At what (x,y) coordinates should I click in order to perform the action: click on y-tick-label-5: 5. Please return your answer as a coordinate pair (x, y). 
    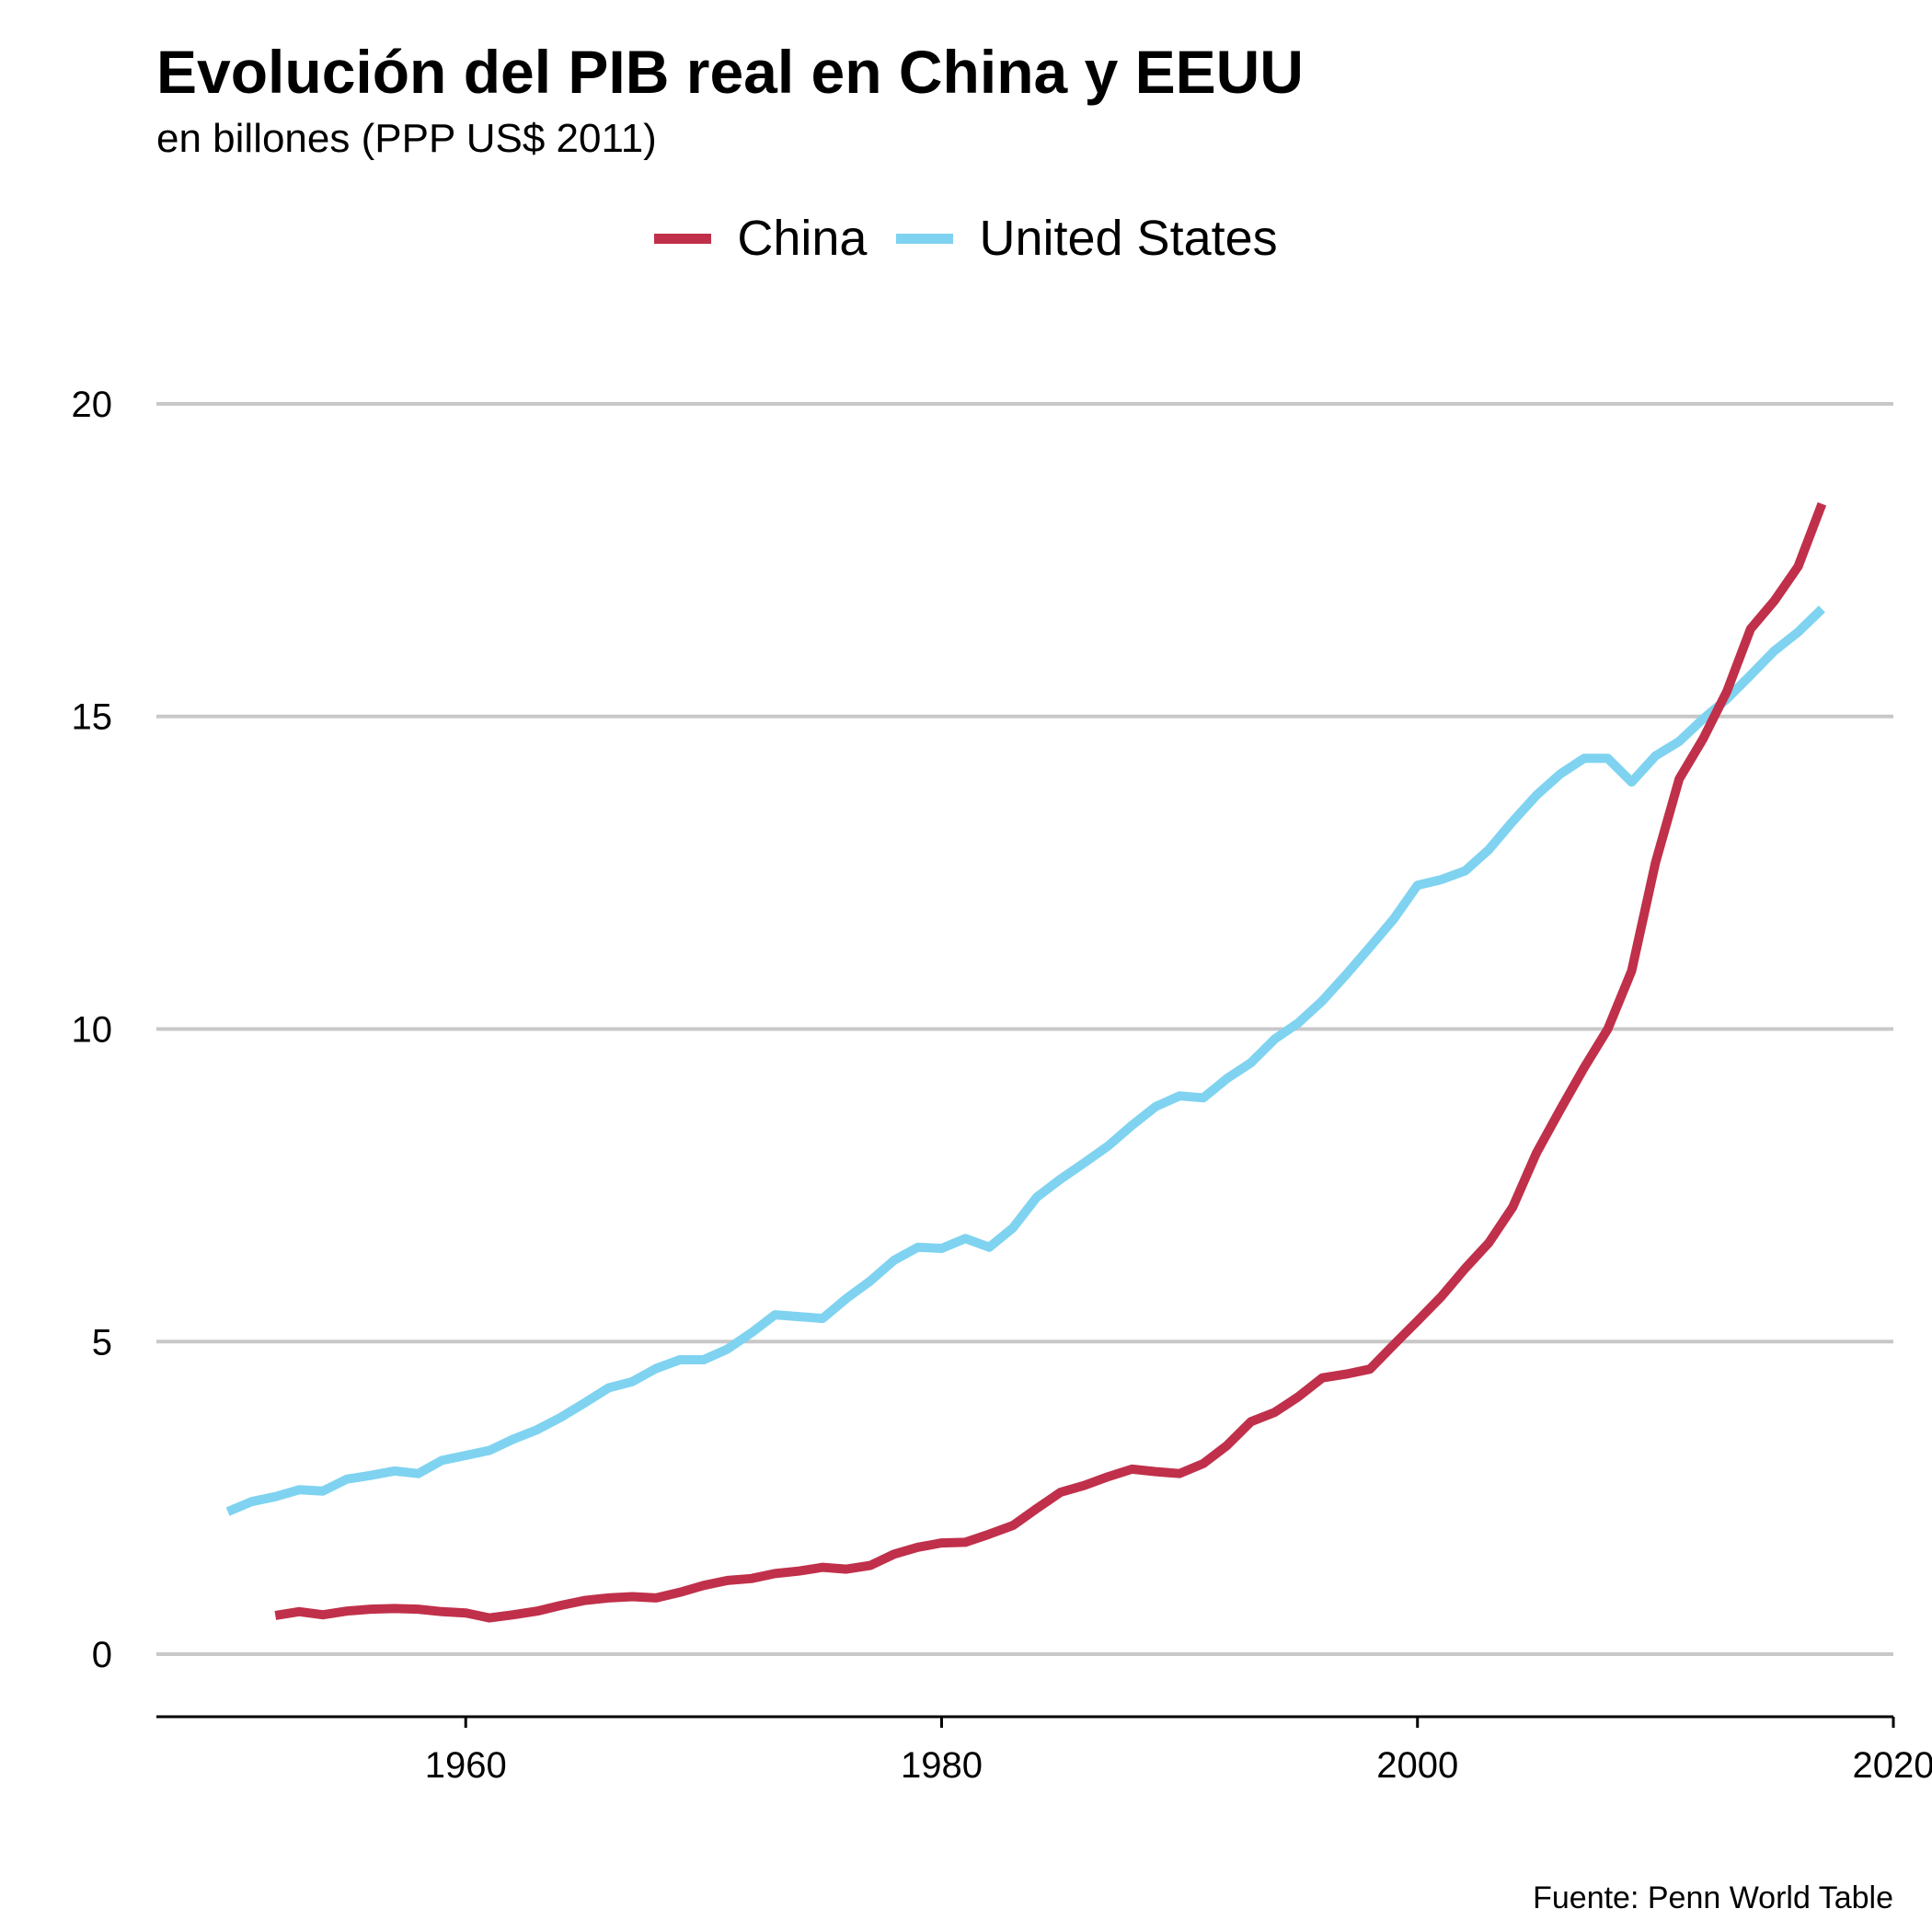
    Looking at the image, I should click on (102, 1342).